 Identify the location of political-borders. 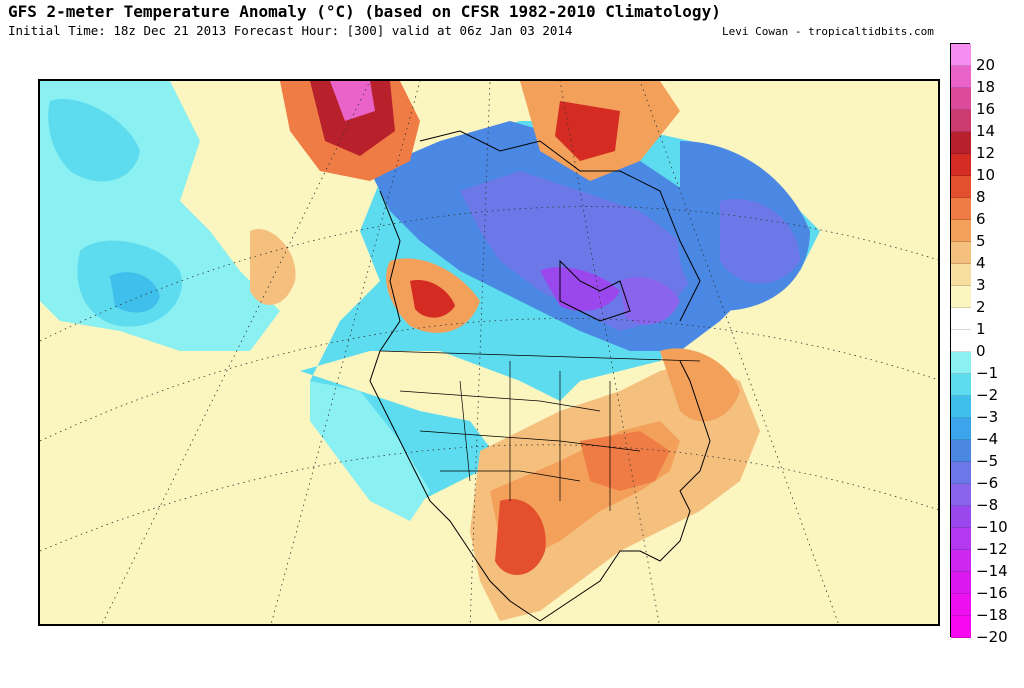
(540, 430).